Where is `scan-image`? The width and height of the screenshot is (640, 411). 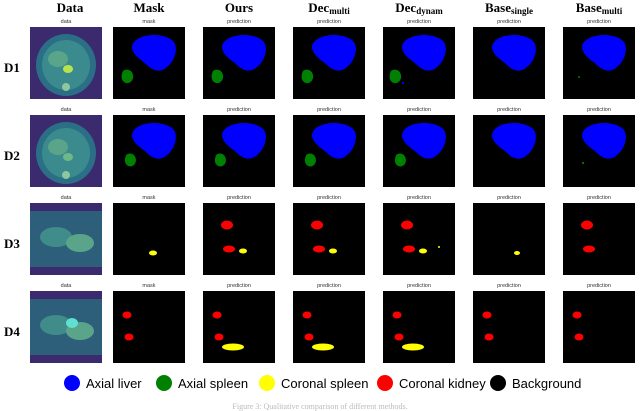 scan-image is located at coordinates (66, 151).